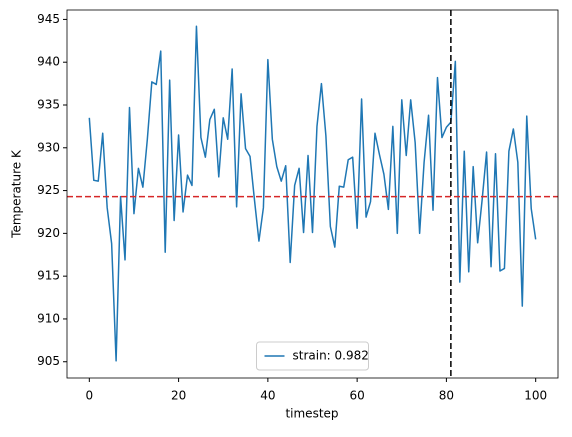  I want to click on y-tick-label: 935, so click(48, 104).